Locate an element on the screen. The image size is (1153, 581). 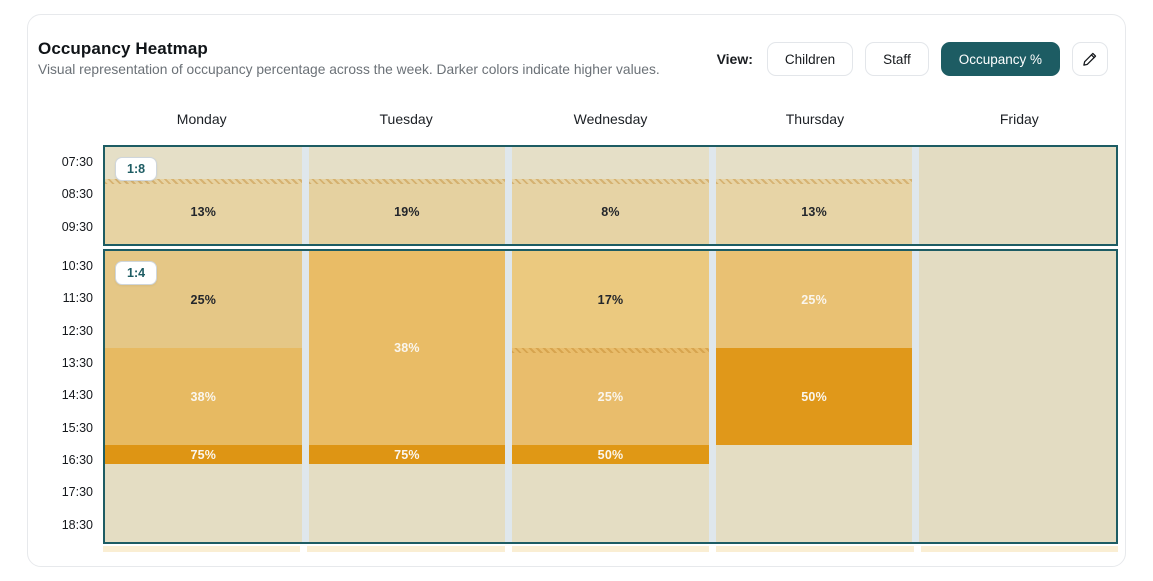
heatmap-column-tuesday: 19% is located at coordinates (407, 195).